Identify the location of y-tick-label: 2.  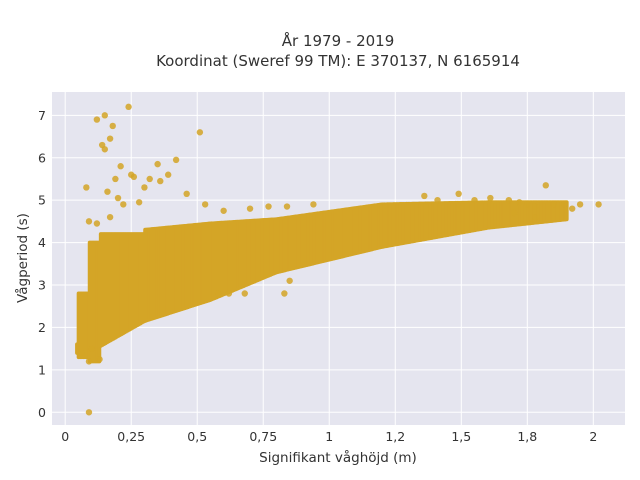
(42, 327).